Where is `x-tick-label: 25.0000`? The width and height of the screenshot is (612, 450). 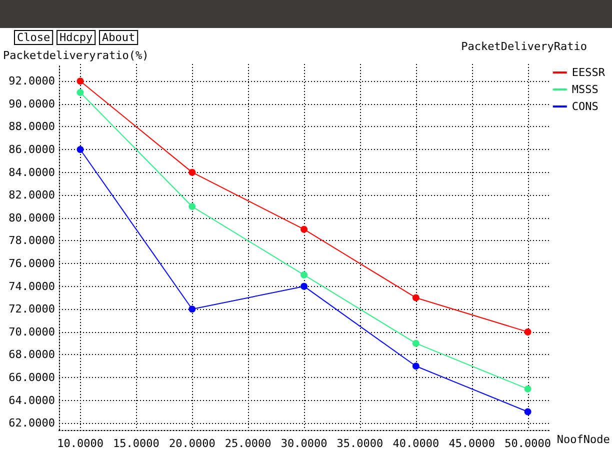 x-tick-label: 25.0000 is located at coordinates (248, 443).